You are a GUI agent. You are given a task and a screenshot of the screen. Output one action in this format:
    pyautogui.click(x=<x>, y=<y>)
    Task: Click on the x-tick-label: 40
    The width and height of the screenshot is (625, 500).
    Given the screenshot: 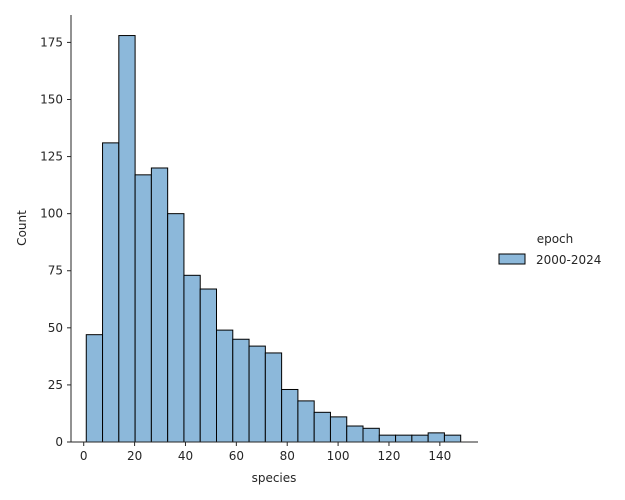 What is the action you would take?
    pyautogui.click(x=185, y=456)
    